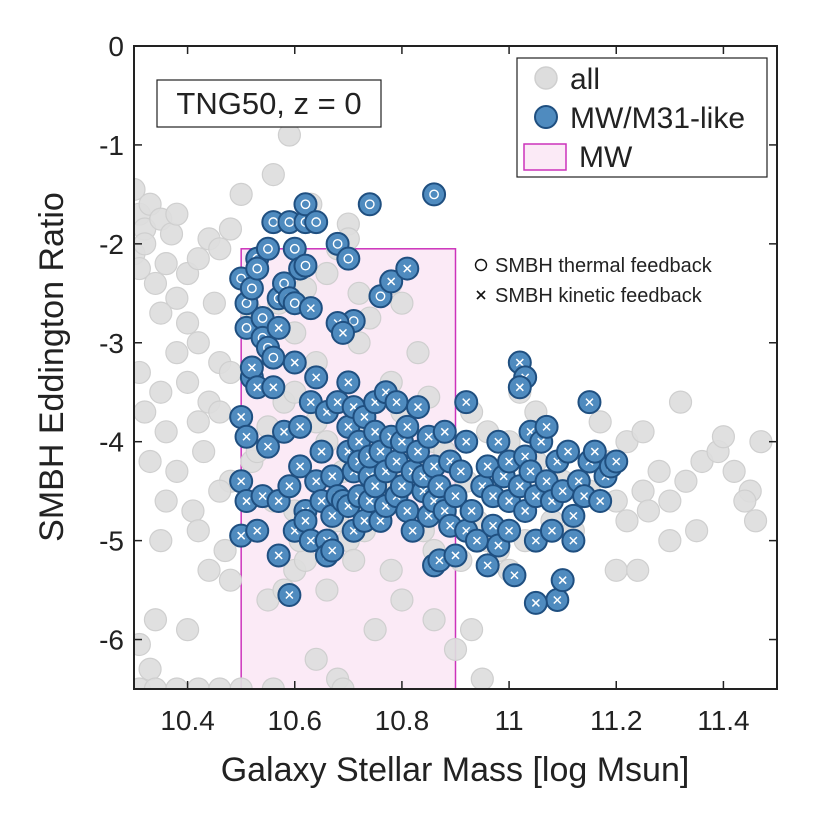 This screenshot has width=830, height=830. Describe the element at coordinates (642, 117) in the screenshot. I see `legend: all MW/M31-like MW` at that location.